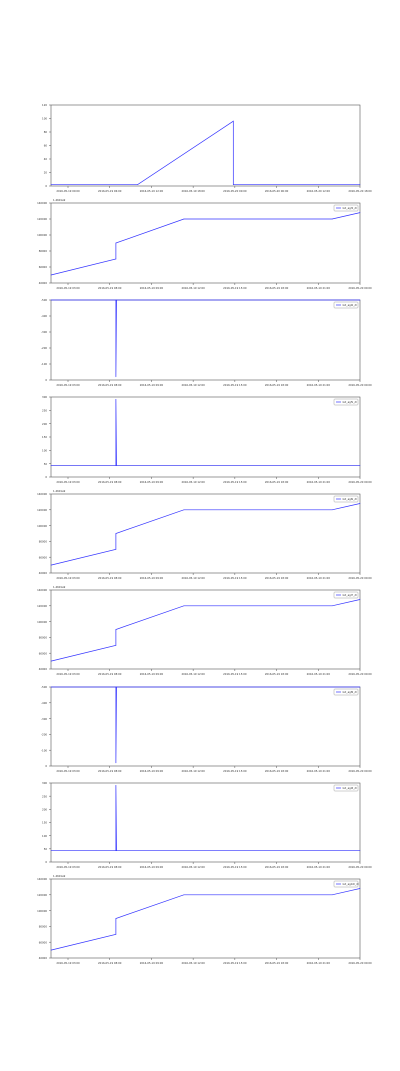  I want to click on legend-label: GX_ag10l_dl, so click(351, 884).